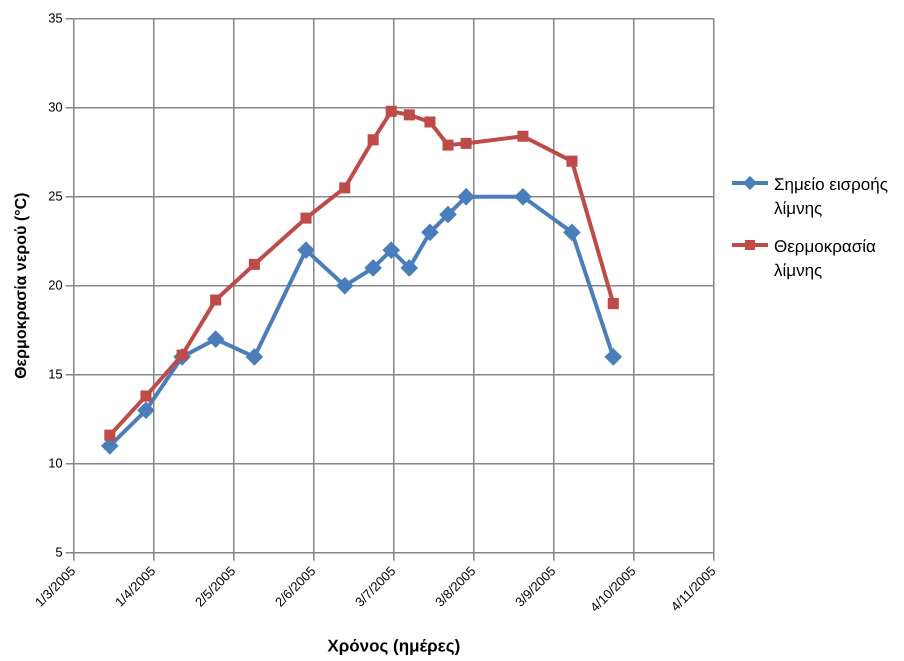  What do you see at coordinates (825, 259) in the screenshot?
I see `legend-label: Θερμοκρασία λίμνης` at bounding box center [825, 259].